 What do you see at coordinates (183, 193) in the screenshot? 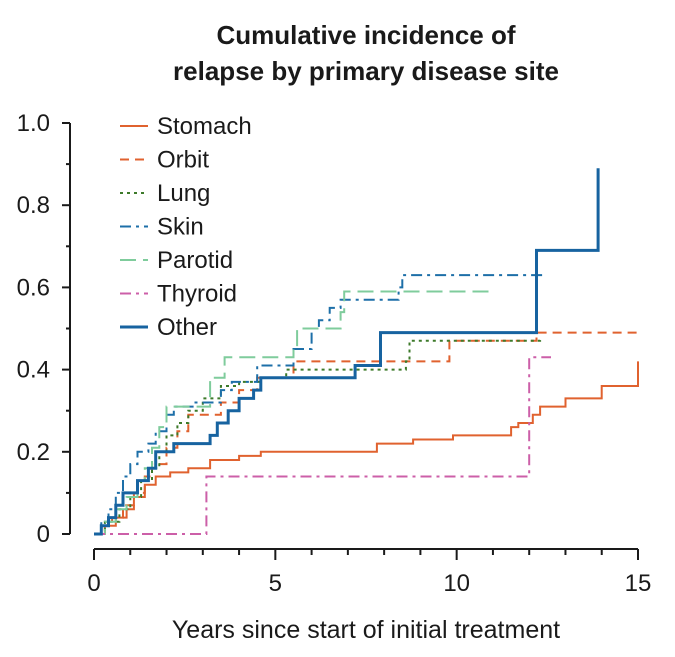
I see `legend-label-lung: Lung` at bounding box center [183, 193].